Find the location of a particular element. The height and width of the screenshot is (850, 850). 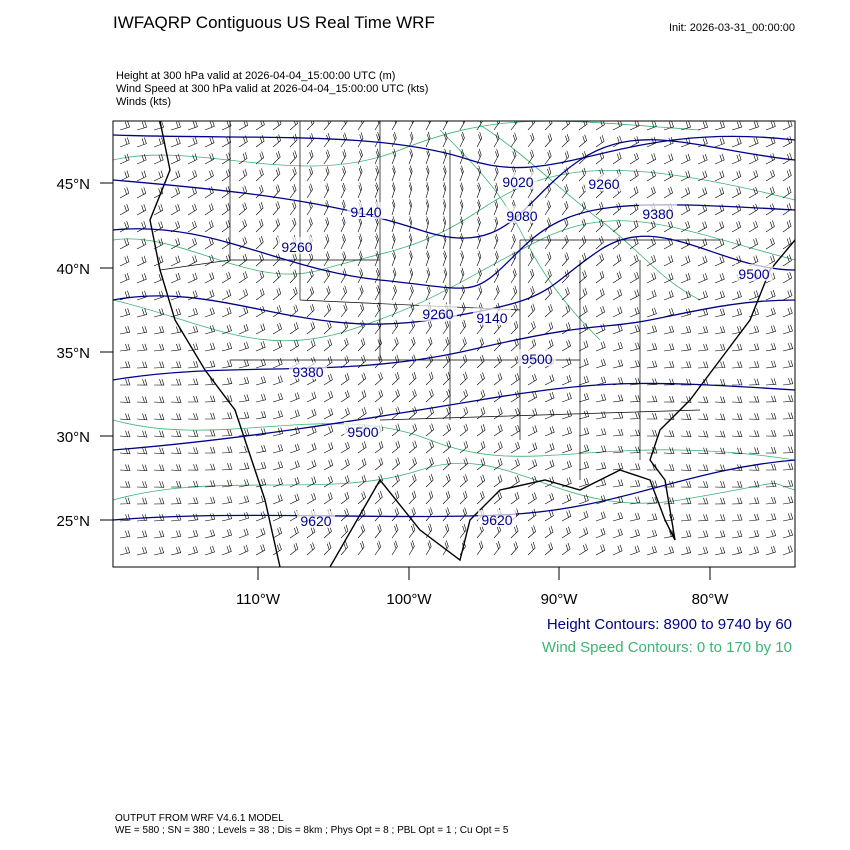

title: IWFAQRP Contiguous US Real Time WRF is located at coordinates (274, 22).